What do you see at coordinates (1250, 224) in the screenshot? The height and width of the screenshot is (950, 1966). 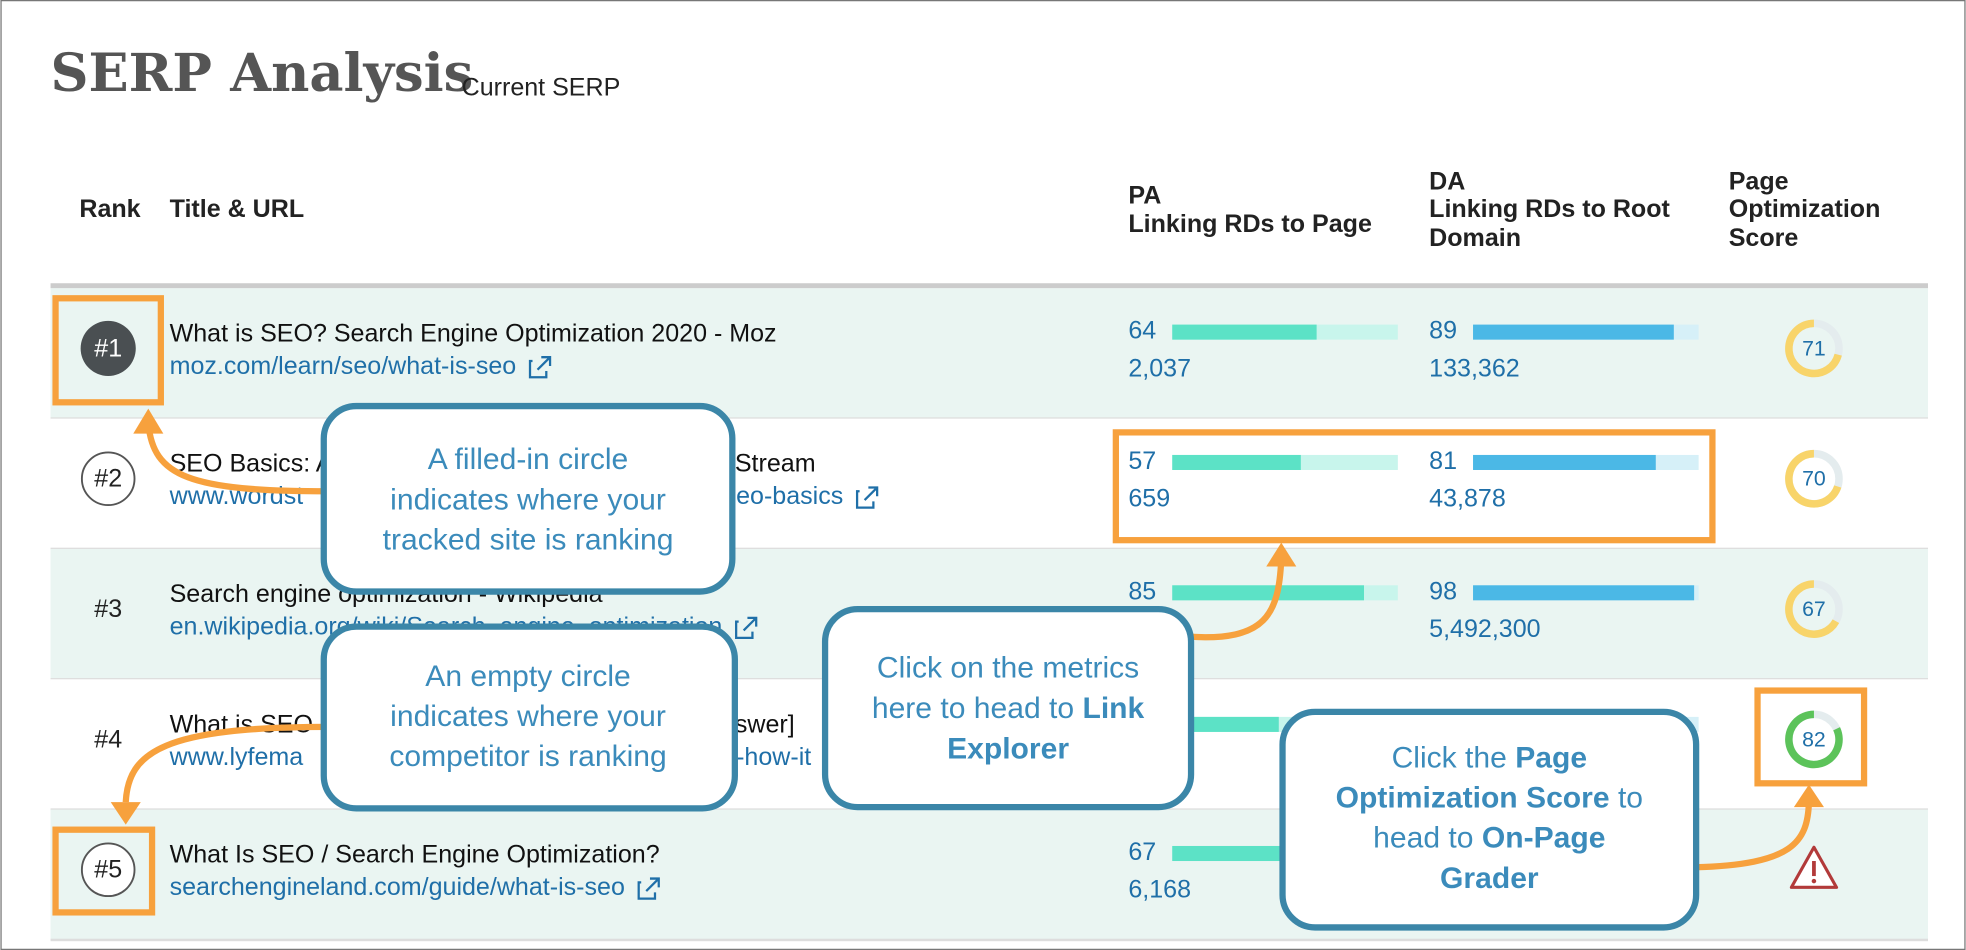 I see `col-header: Linking RDs to Page` at bounding box center [1250, 224].